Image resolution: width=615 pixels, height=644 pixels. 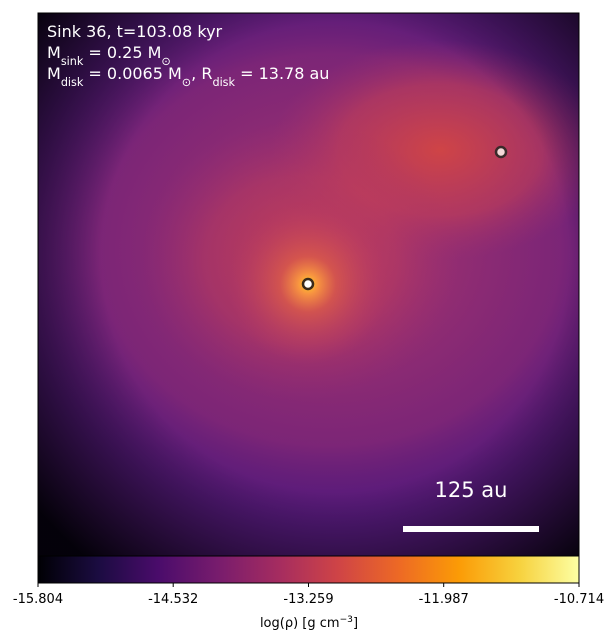 I want to click on text-segment: Sink 36, t=103.08 kyr, so click(x=135, y=31).